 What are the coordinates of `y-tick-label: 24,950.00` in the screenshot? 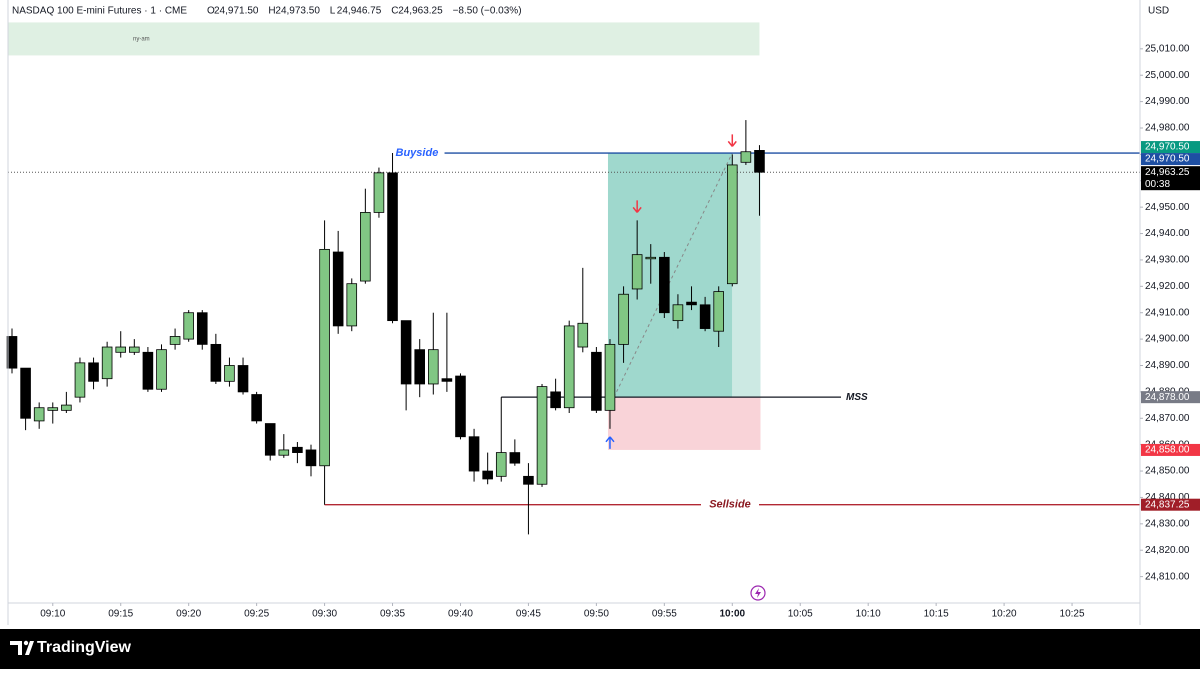 It's located at (1167, 207).